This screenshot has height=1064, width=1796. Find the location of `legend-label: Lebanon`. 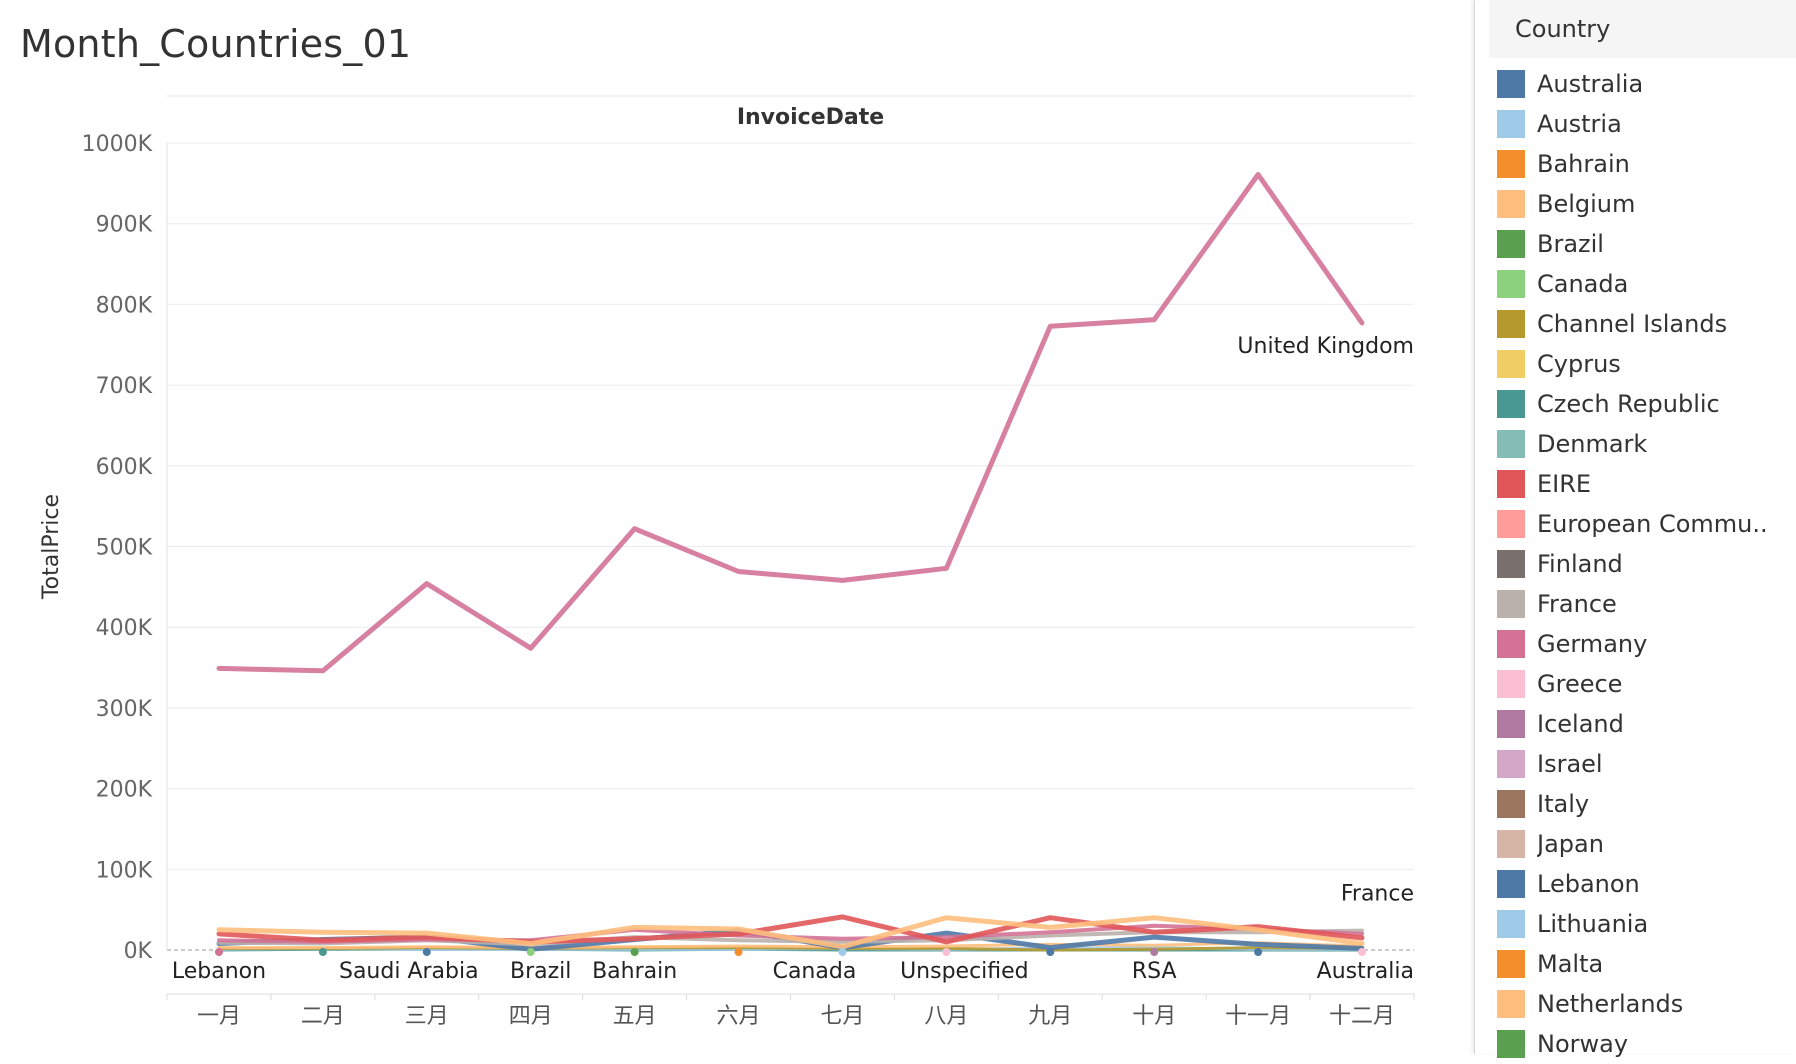

legend-label: Lebanon is located at coordinates (1588, 884).